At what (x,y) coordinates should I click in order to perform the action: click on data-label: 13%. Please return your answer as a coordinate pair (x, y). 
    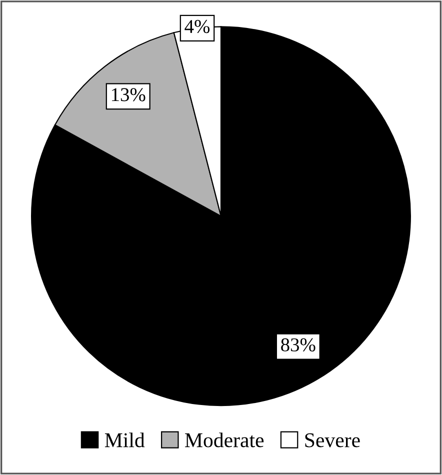
    Looking at the image, I should click on (129, 95).